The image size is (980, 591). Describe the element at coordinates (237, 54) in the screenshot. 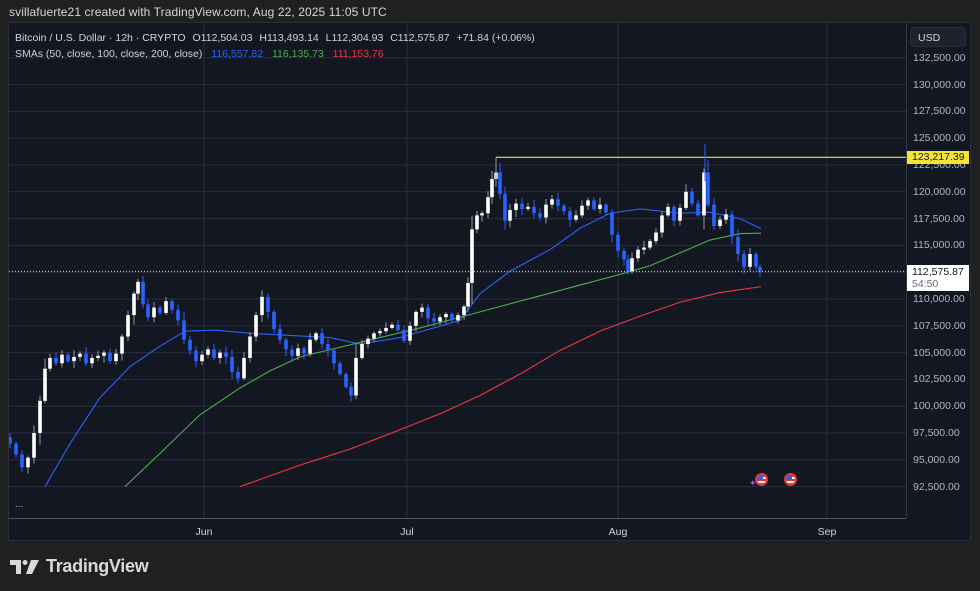

I see `sma50-value: 116,557.82` at that location.